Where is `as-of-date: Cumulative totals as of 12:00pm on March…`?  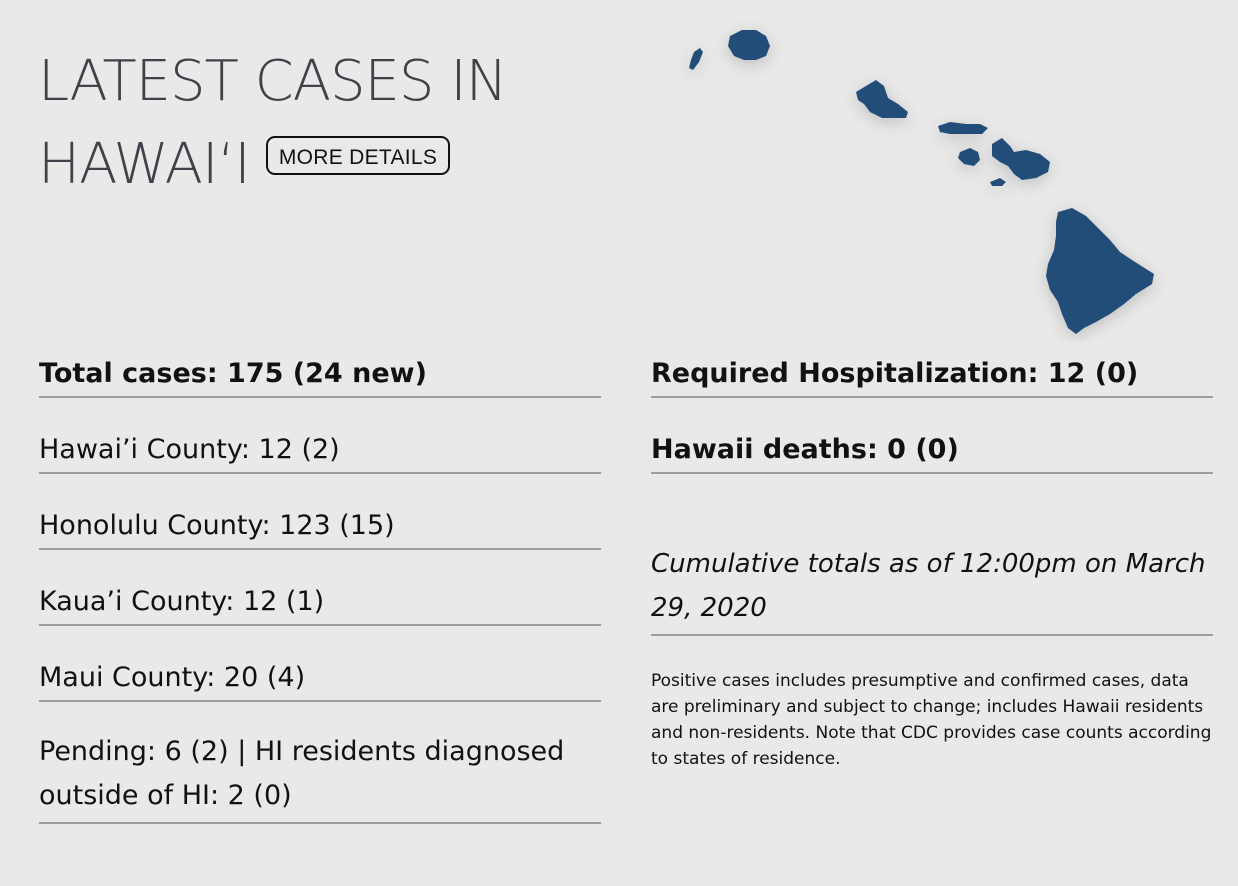
as-of-date: Cumulative totals as of 12:00pm on March… is located at coordinates (928, 586).